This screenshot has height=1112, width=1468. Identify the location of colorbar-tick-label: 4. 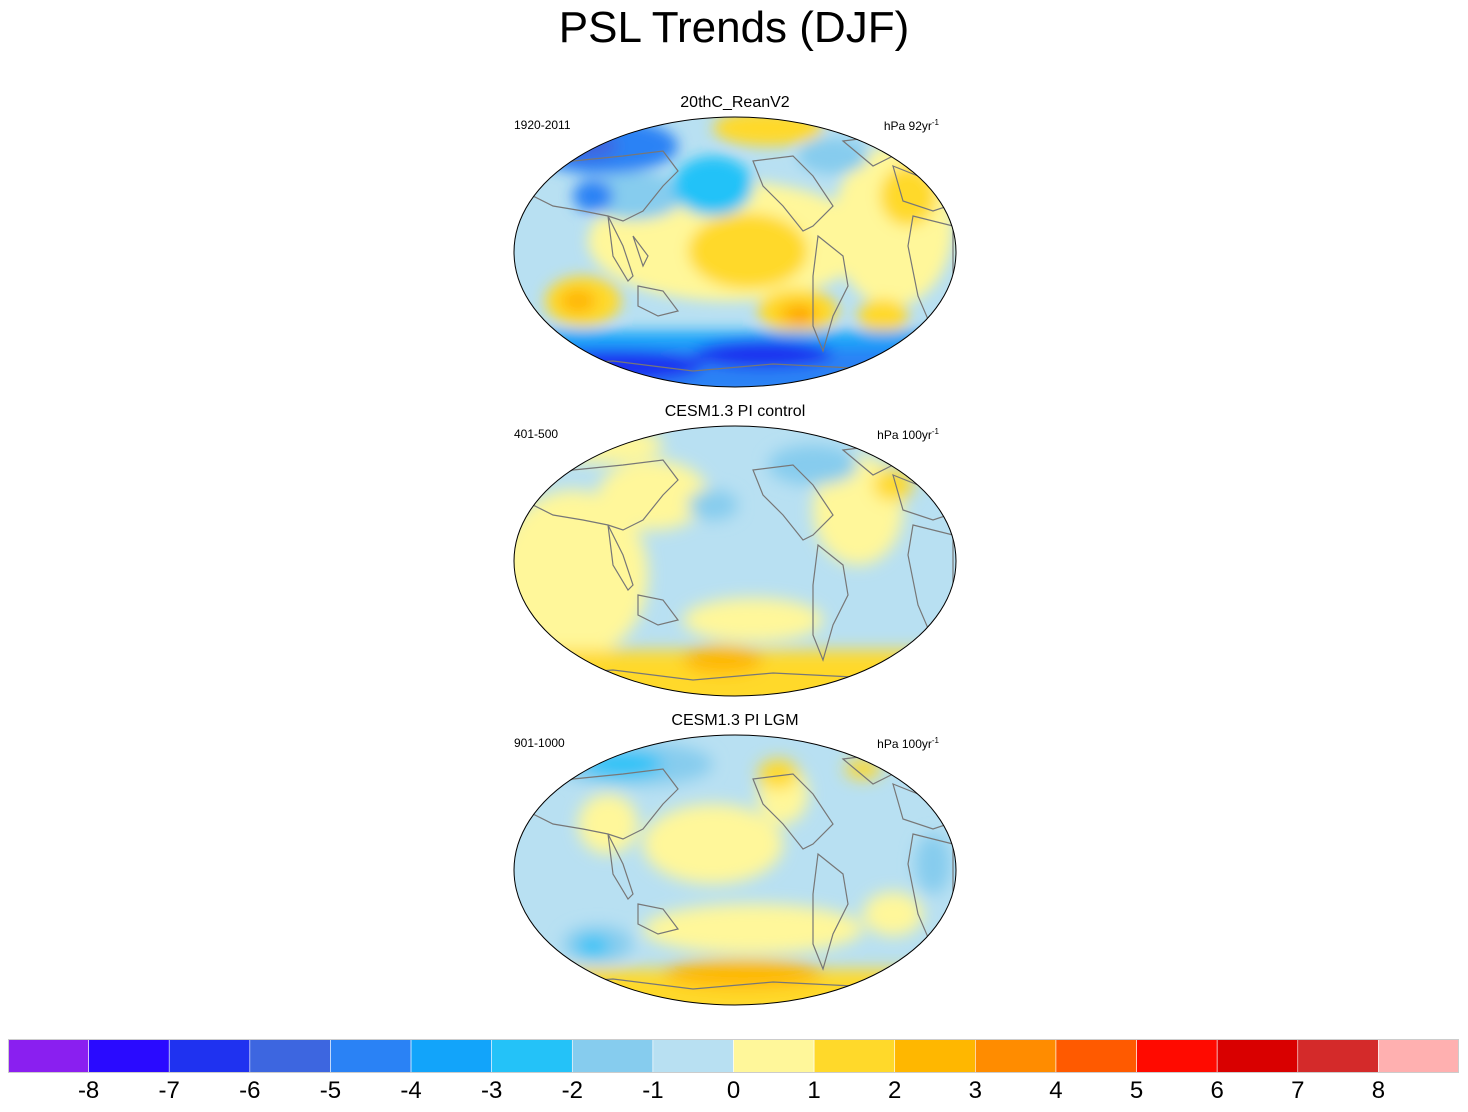
(1056, 1090).